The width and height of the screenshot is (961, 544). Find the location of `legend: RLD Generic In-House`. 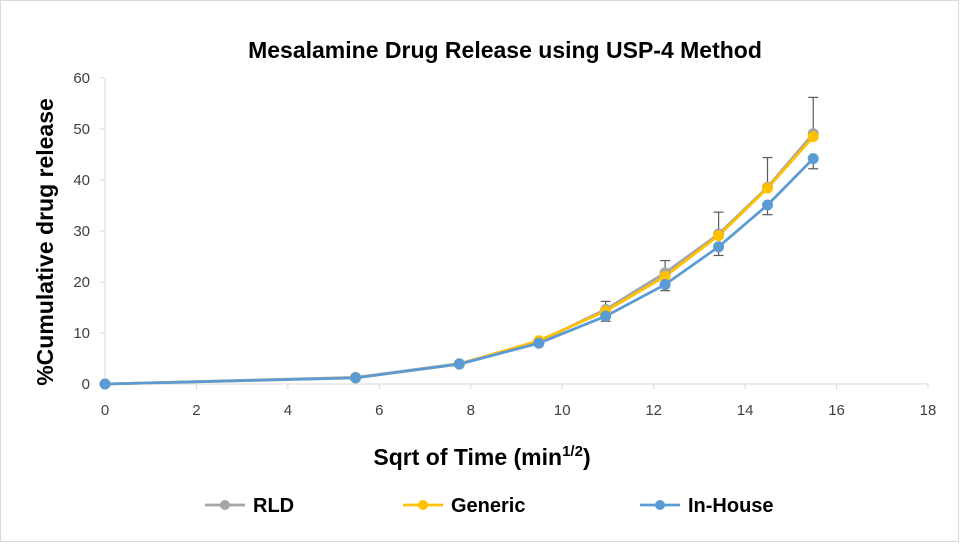

legend: RLD Generic In-House is located at coordinates (489, 506).